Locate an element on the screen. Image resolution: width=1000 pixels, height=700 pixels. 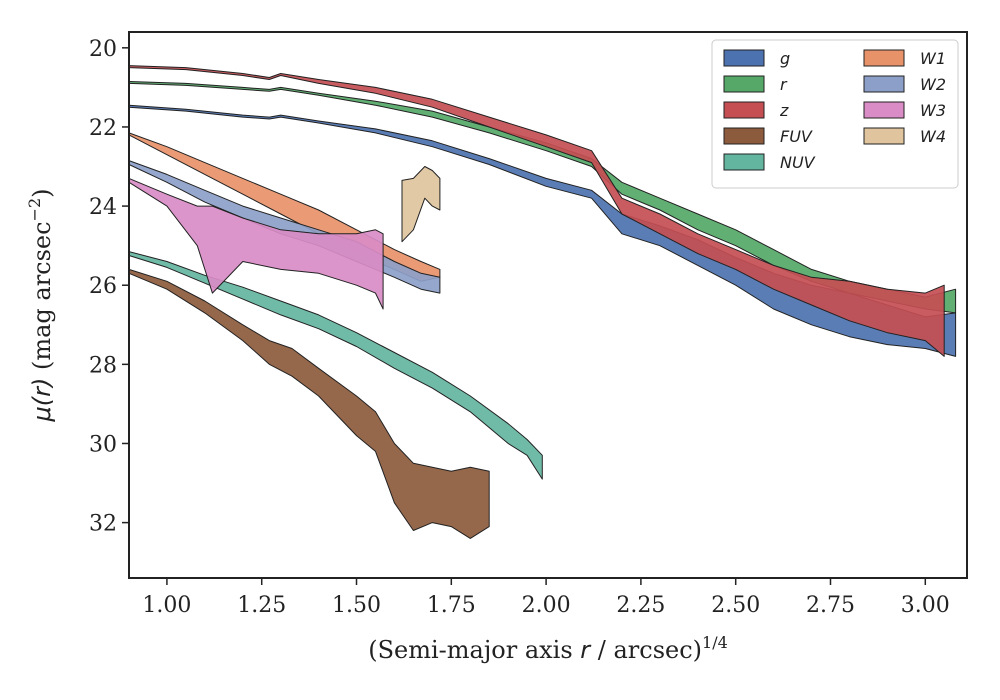
x-tick-label: 3.00 is located at coordinates (925, 605).